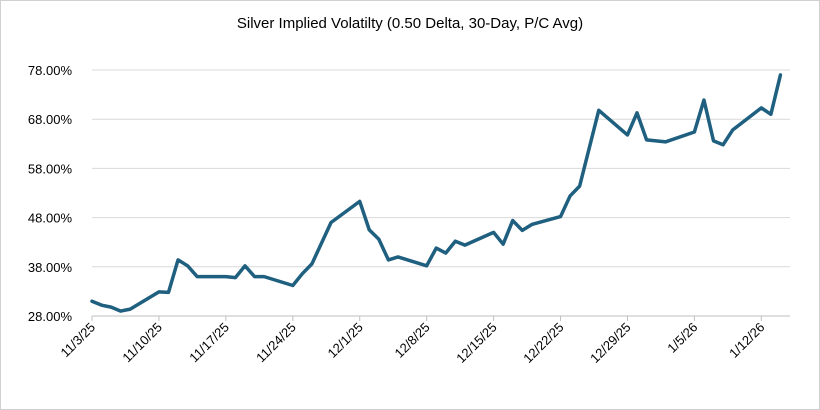 The height and width of the screenshot is (410, 820). Describe the element at coordinates (50, 267) in the screenshot. I see `y-tick-label: 38.00%` at that location.